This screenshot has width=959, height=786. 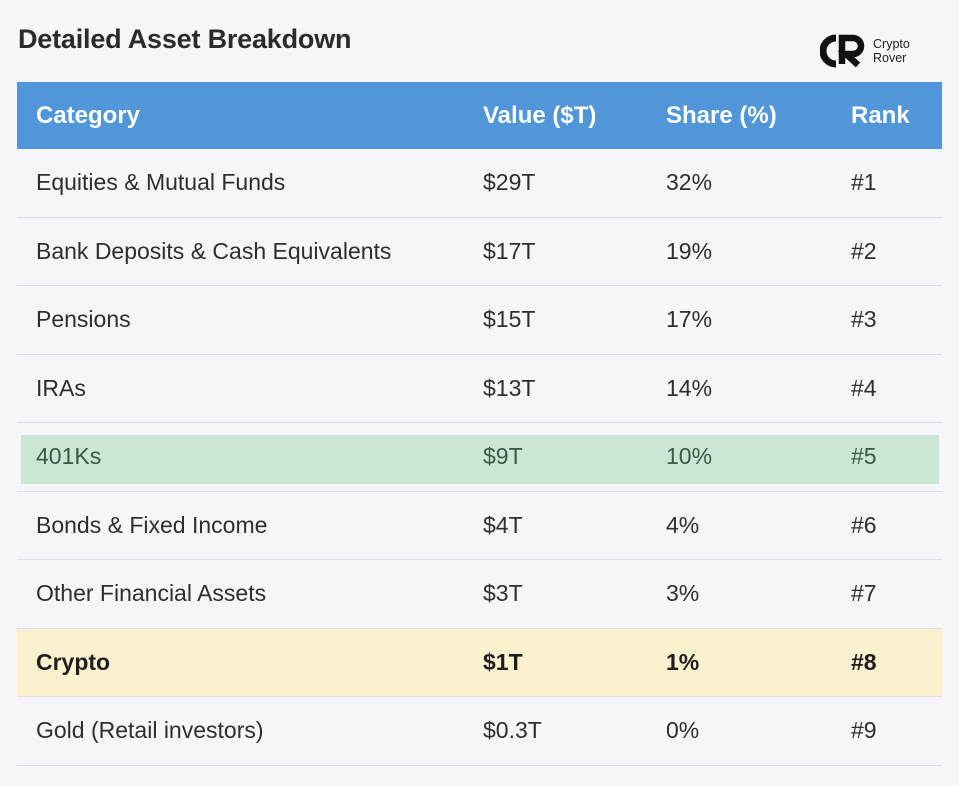 I want to click on page-title: Detailed Asset Breakdown, so click(x=185, y=39).